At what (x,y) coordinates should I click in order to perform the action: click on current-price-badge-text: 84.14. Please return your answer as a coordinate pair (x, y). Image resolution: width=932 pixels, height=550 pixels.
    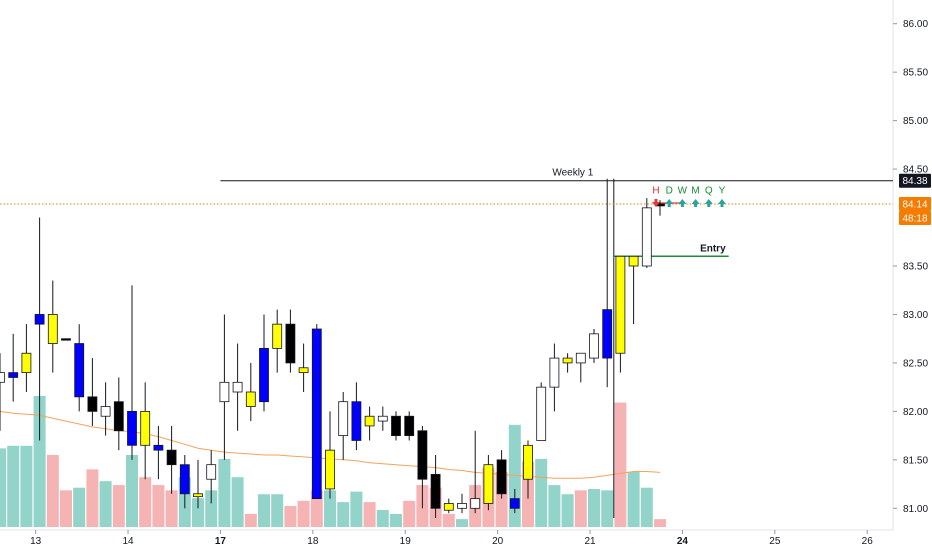
    Looking at the image, I should click on (914, 204).